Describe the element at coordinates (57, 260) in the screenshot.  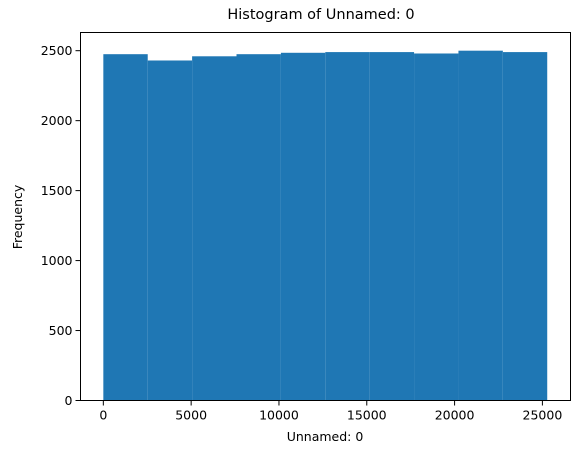
I see `y-tick-label: 1000` at that location.